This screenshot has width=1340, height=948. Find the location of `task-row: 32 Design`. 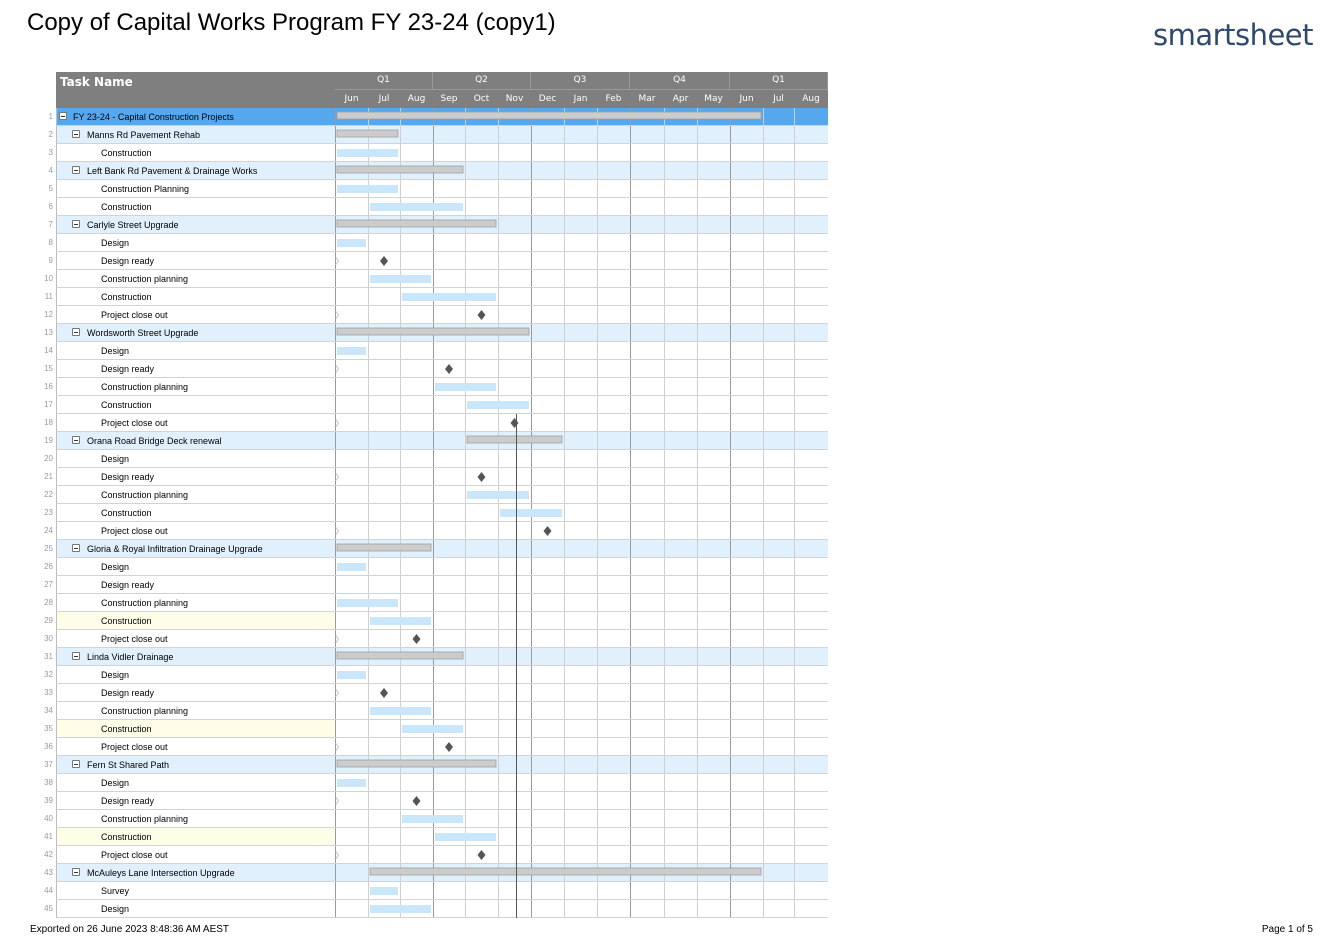

task-row: 32 Design is located at coordinates (431, 675).